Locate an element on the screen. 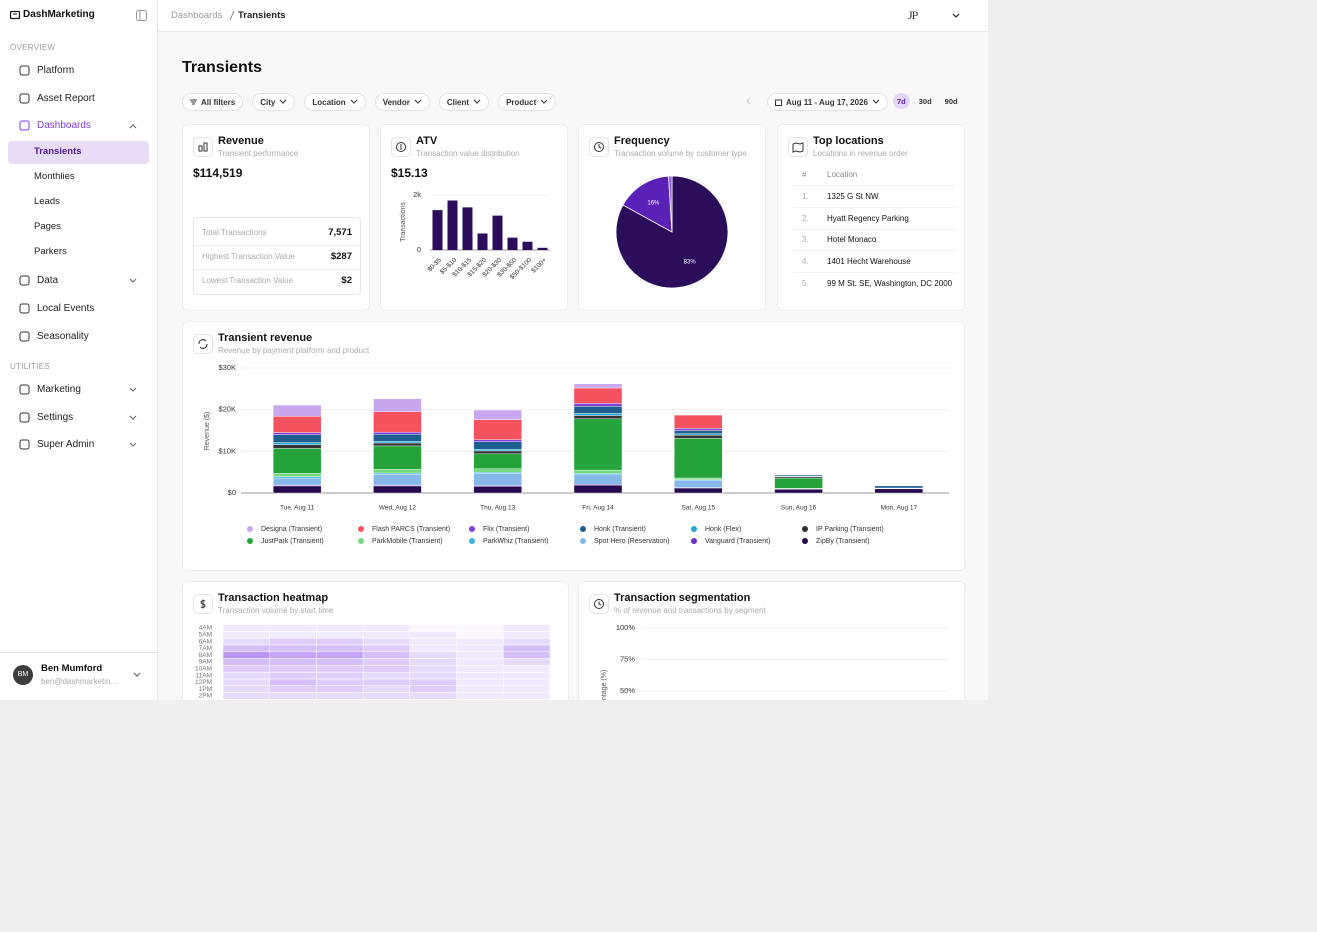 The width and height of the screenshot is (1317, 932). location-name: Hyatt Regency Parking is located at coordinates (868, 218).